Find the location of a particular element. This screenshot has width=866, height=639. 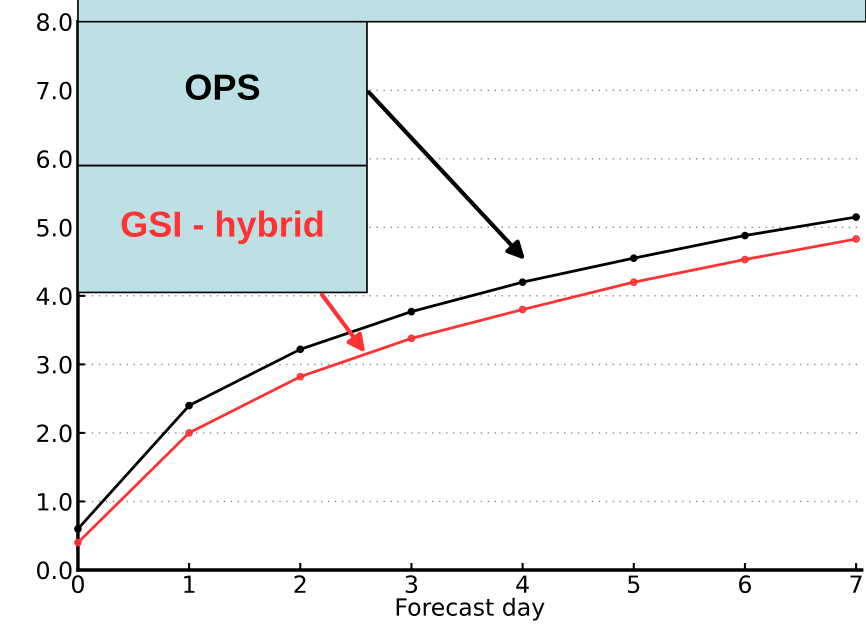

y-tick-label: 0.0 is located at coordinates (54, 570).